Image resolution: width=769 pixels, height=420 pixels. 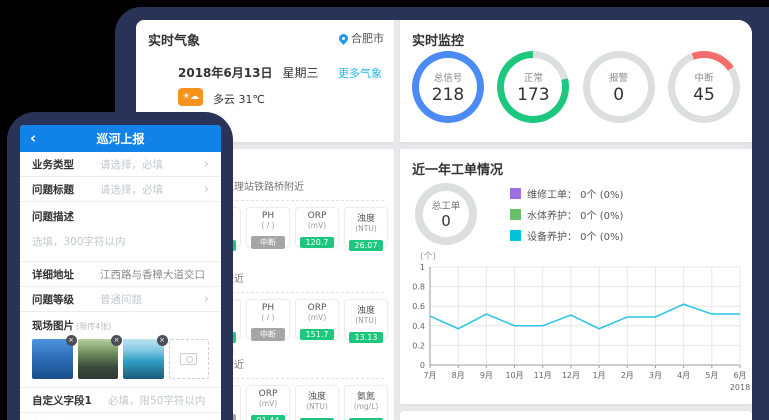 I want to click on svg-text: 1, so click(x=422, y=267).